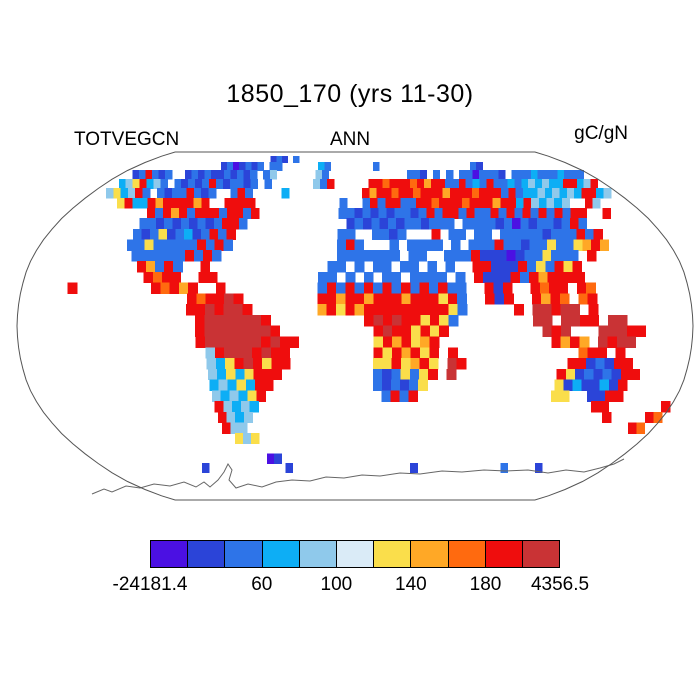 The height and width of the screenshot is (700, 700). Describe the element at coordinates (429, 554) in the screenshot. I see `colorbar-segment` at that location.